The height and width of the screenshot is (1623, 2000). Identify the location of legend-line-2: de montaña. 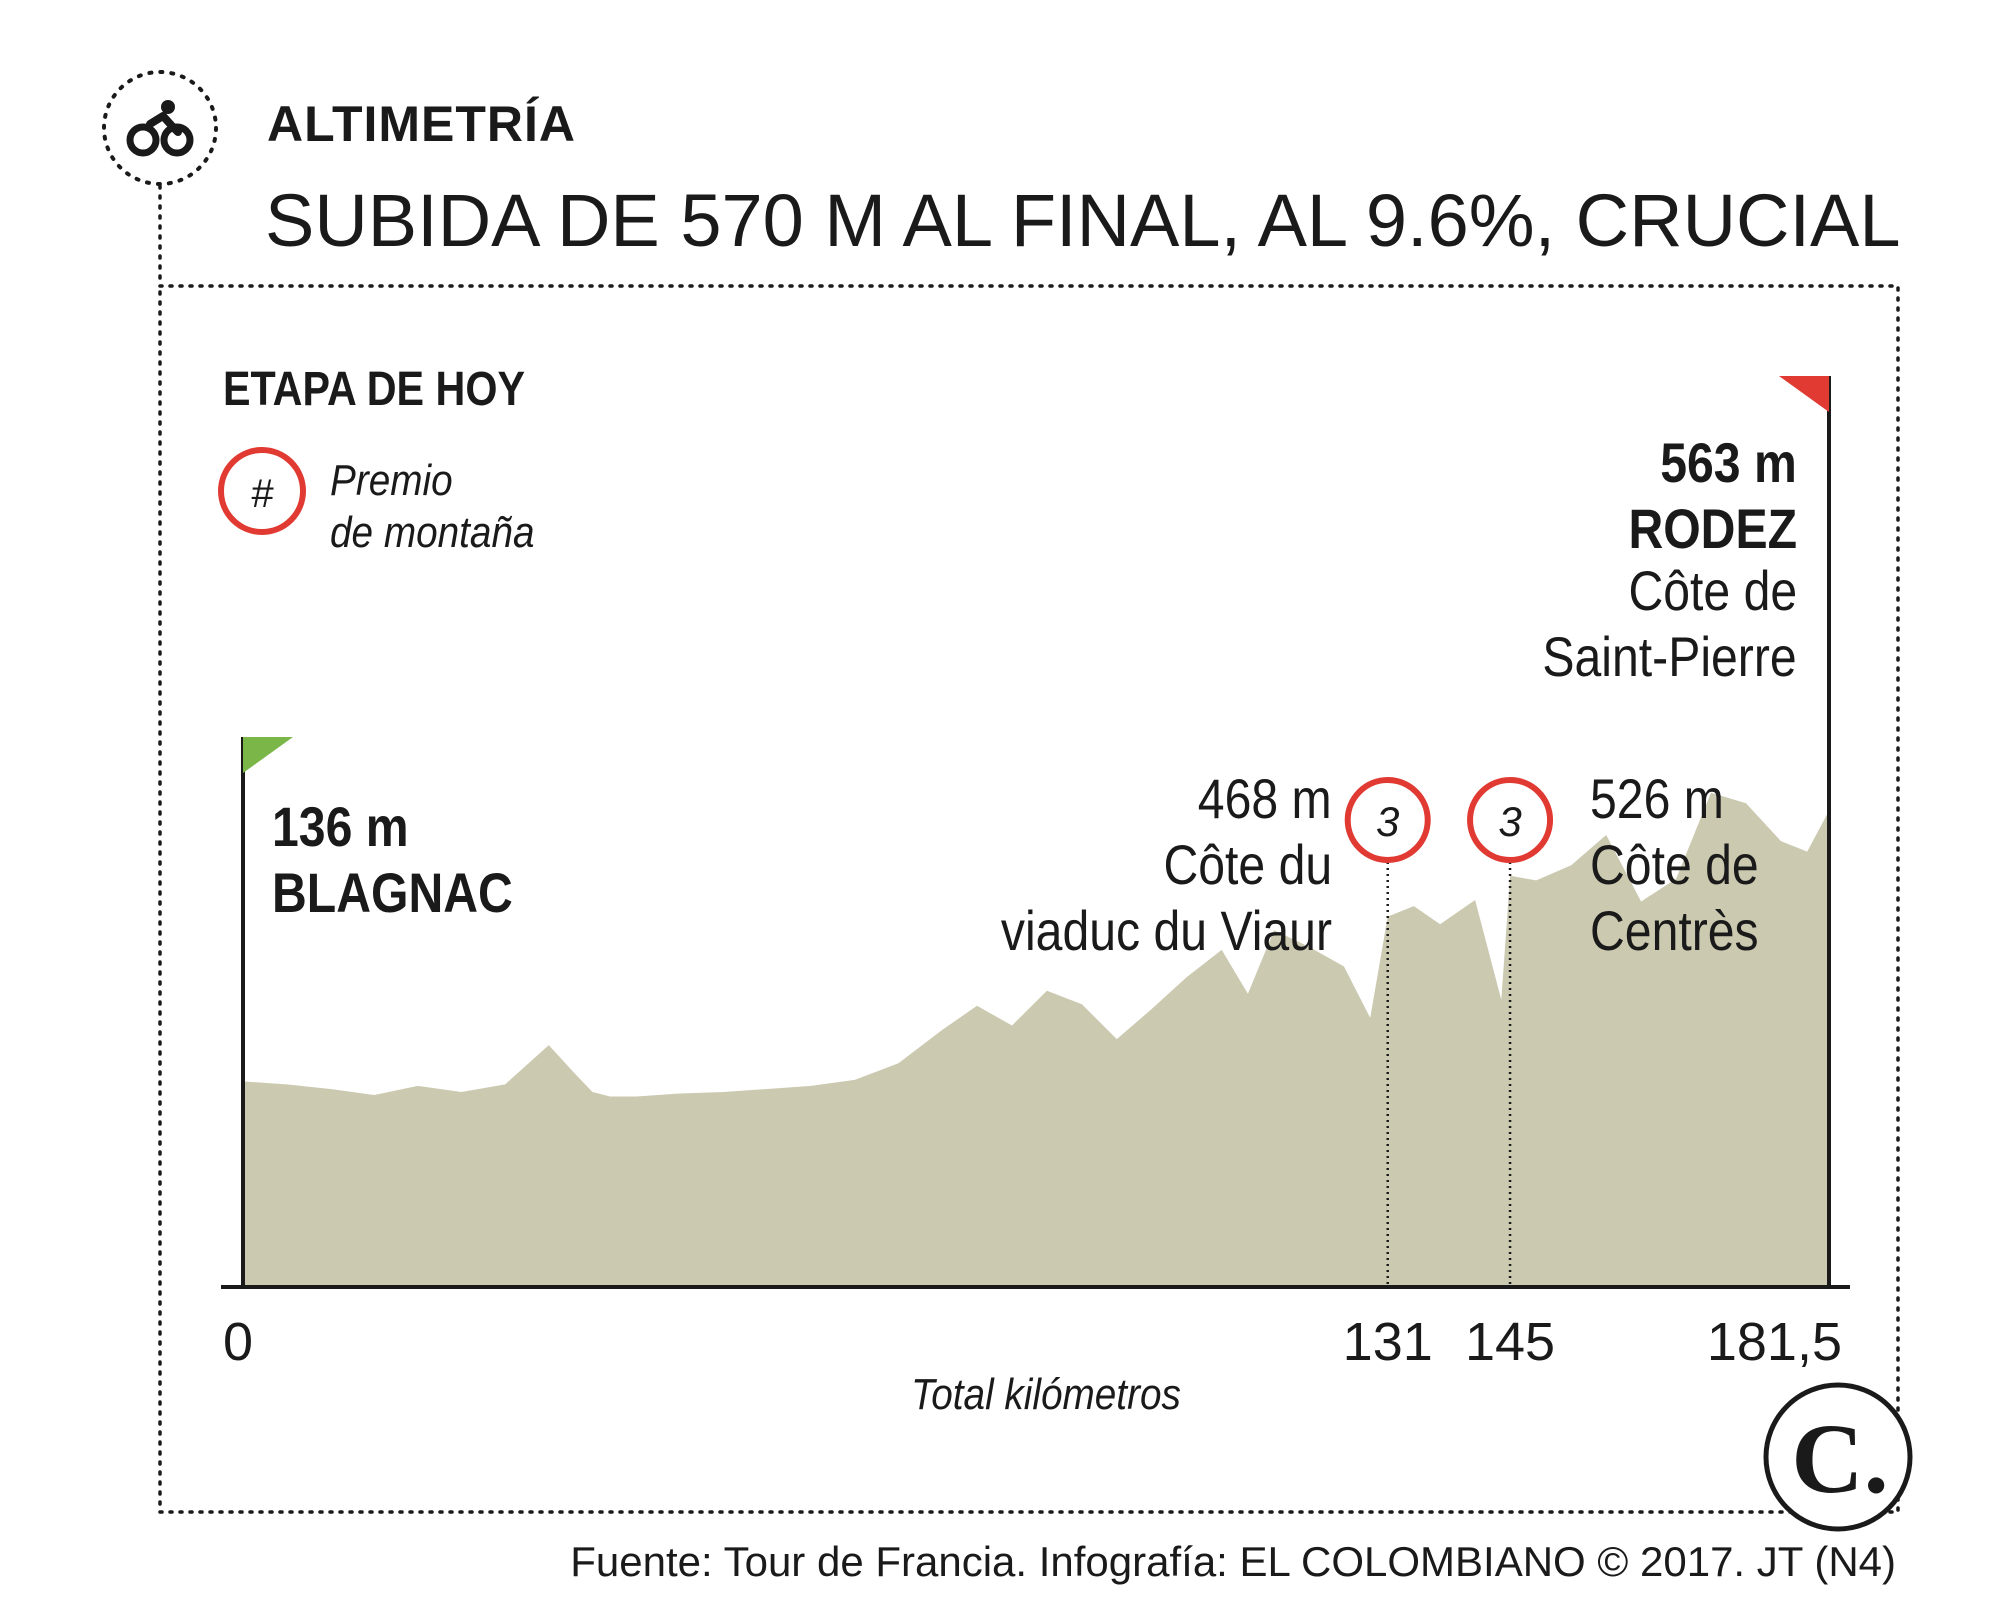
(432, 532).